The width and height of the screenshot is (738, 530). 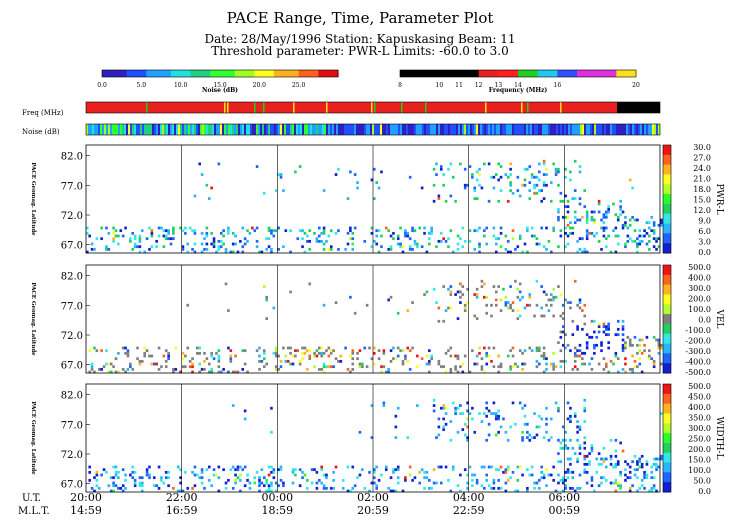 I want to click on colorbar-tick: 0.0, so click(x=704, y=320).